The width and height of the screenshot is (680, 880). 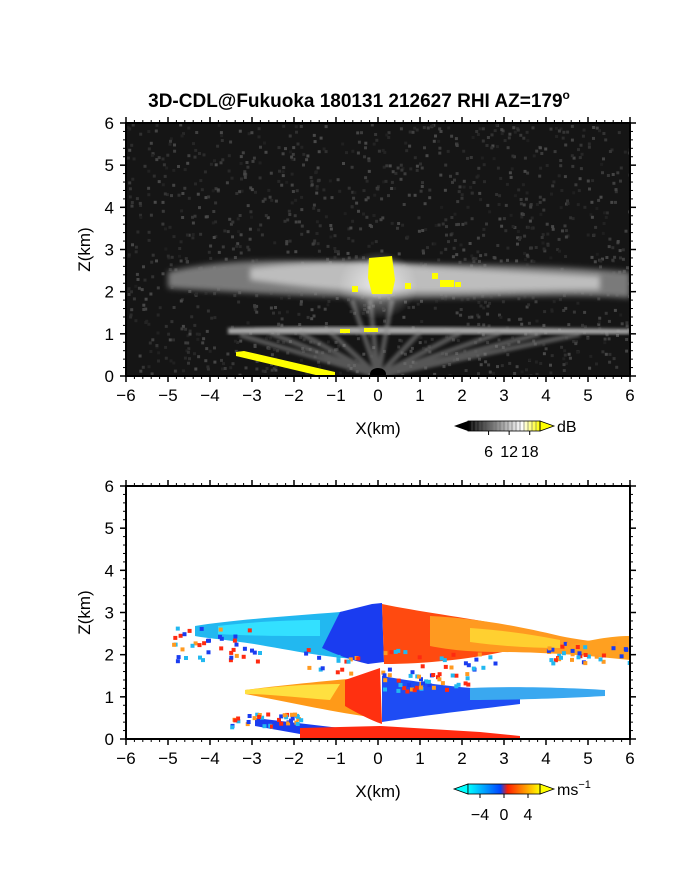 I want to click on velocity-echoes, so click(x=401, y=671).